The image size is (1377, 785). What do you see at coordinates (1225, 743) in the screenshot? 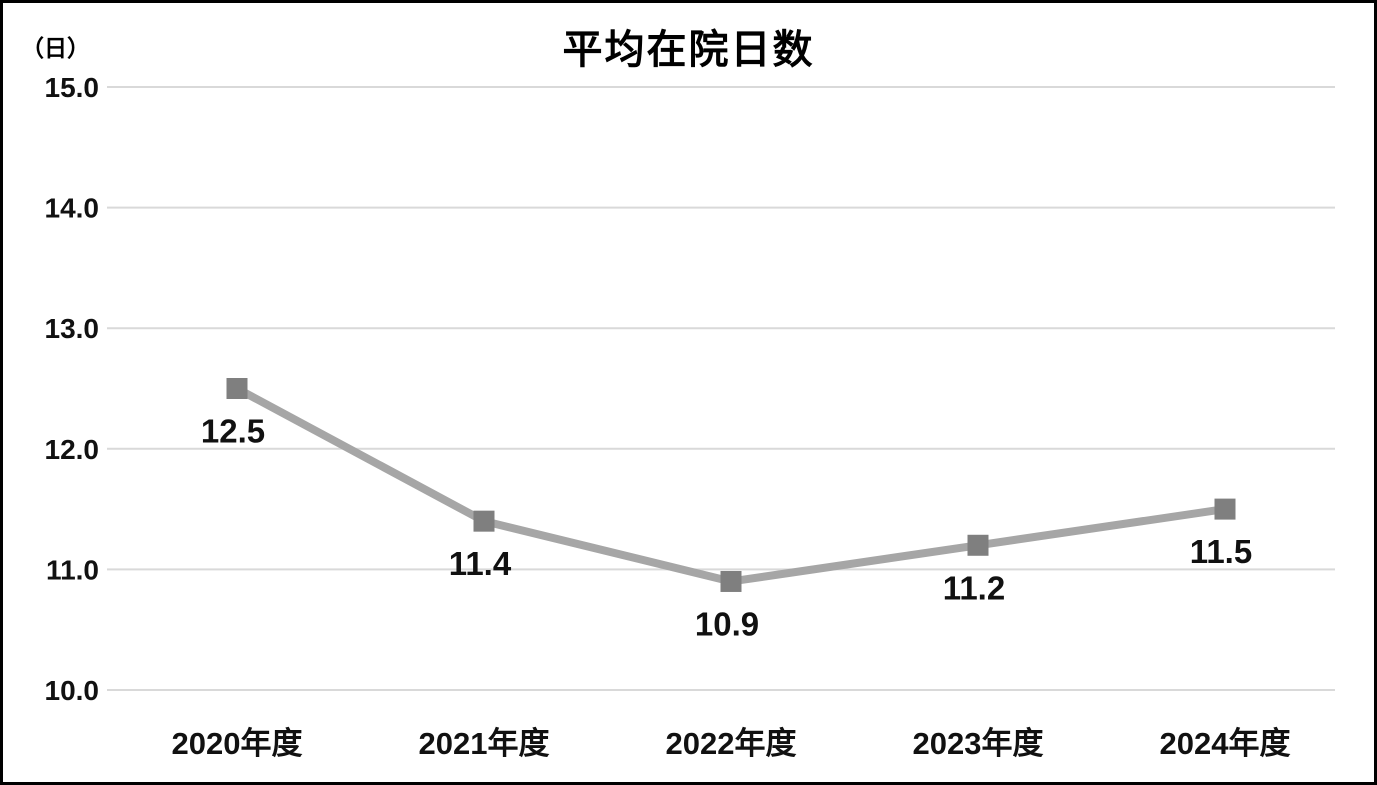
I see `x-axis-tick-label: 2024年度` at bounding box center [1225, 743].